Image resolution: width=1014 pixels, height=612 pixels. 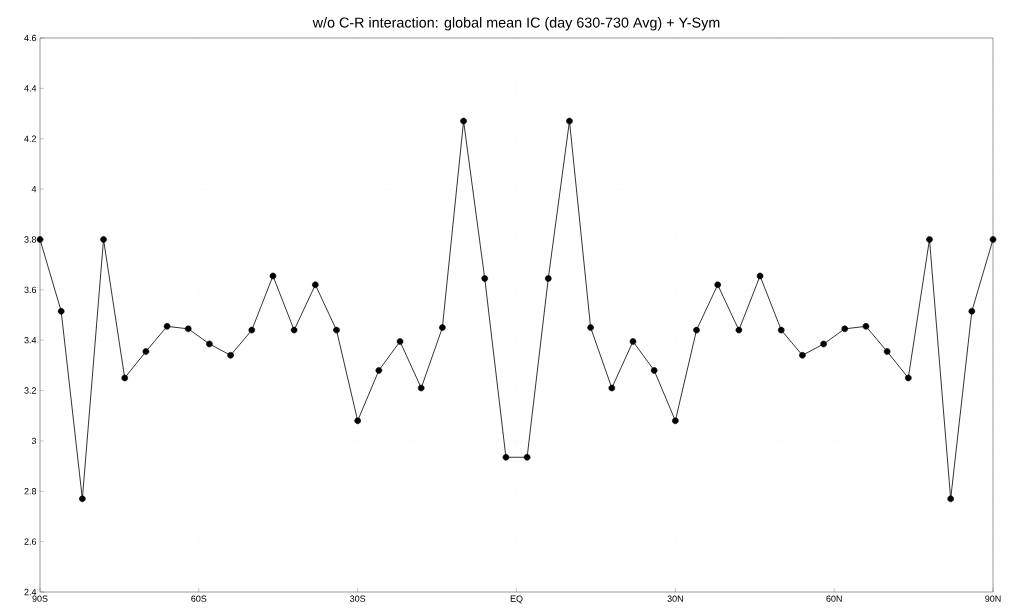 I want to click on y-tick-label: 3.8, so click(x=30, y=239).